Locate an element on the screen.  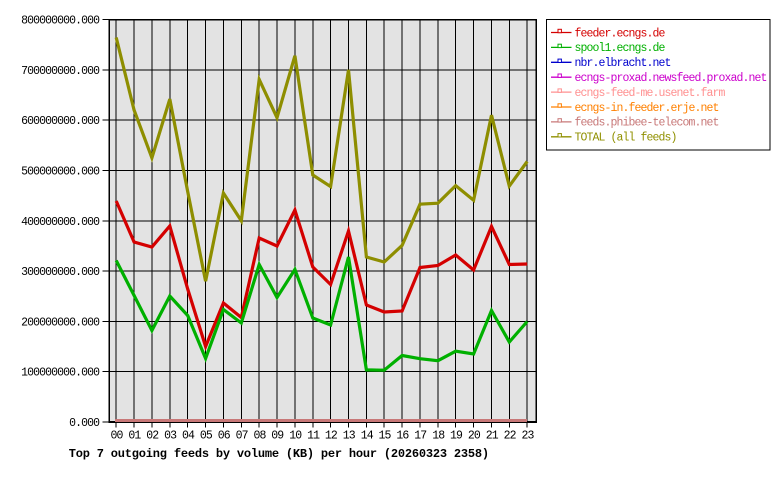
svg-text: ecngs-in.feeder.erje.net is located at coordinates (647, 108).